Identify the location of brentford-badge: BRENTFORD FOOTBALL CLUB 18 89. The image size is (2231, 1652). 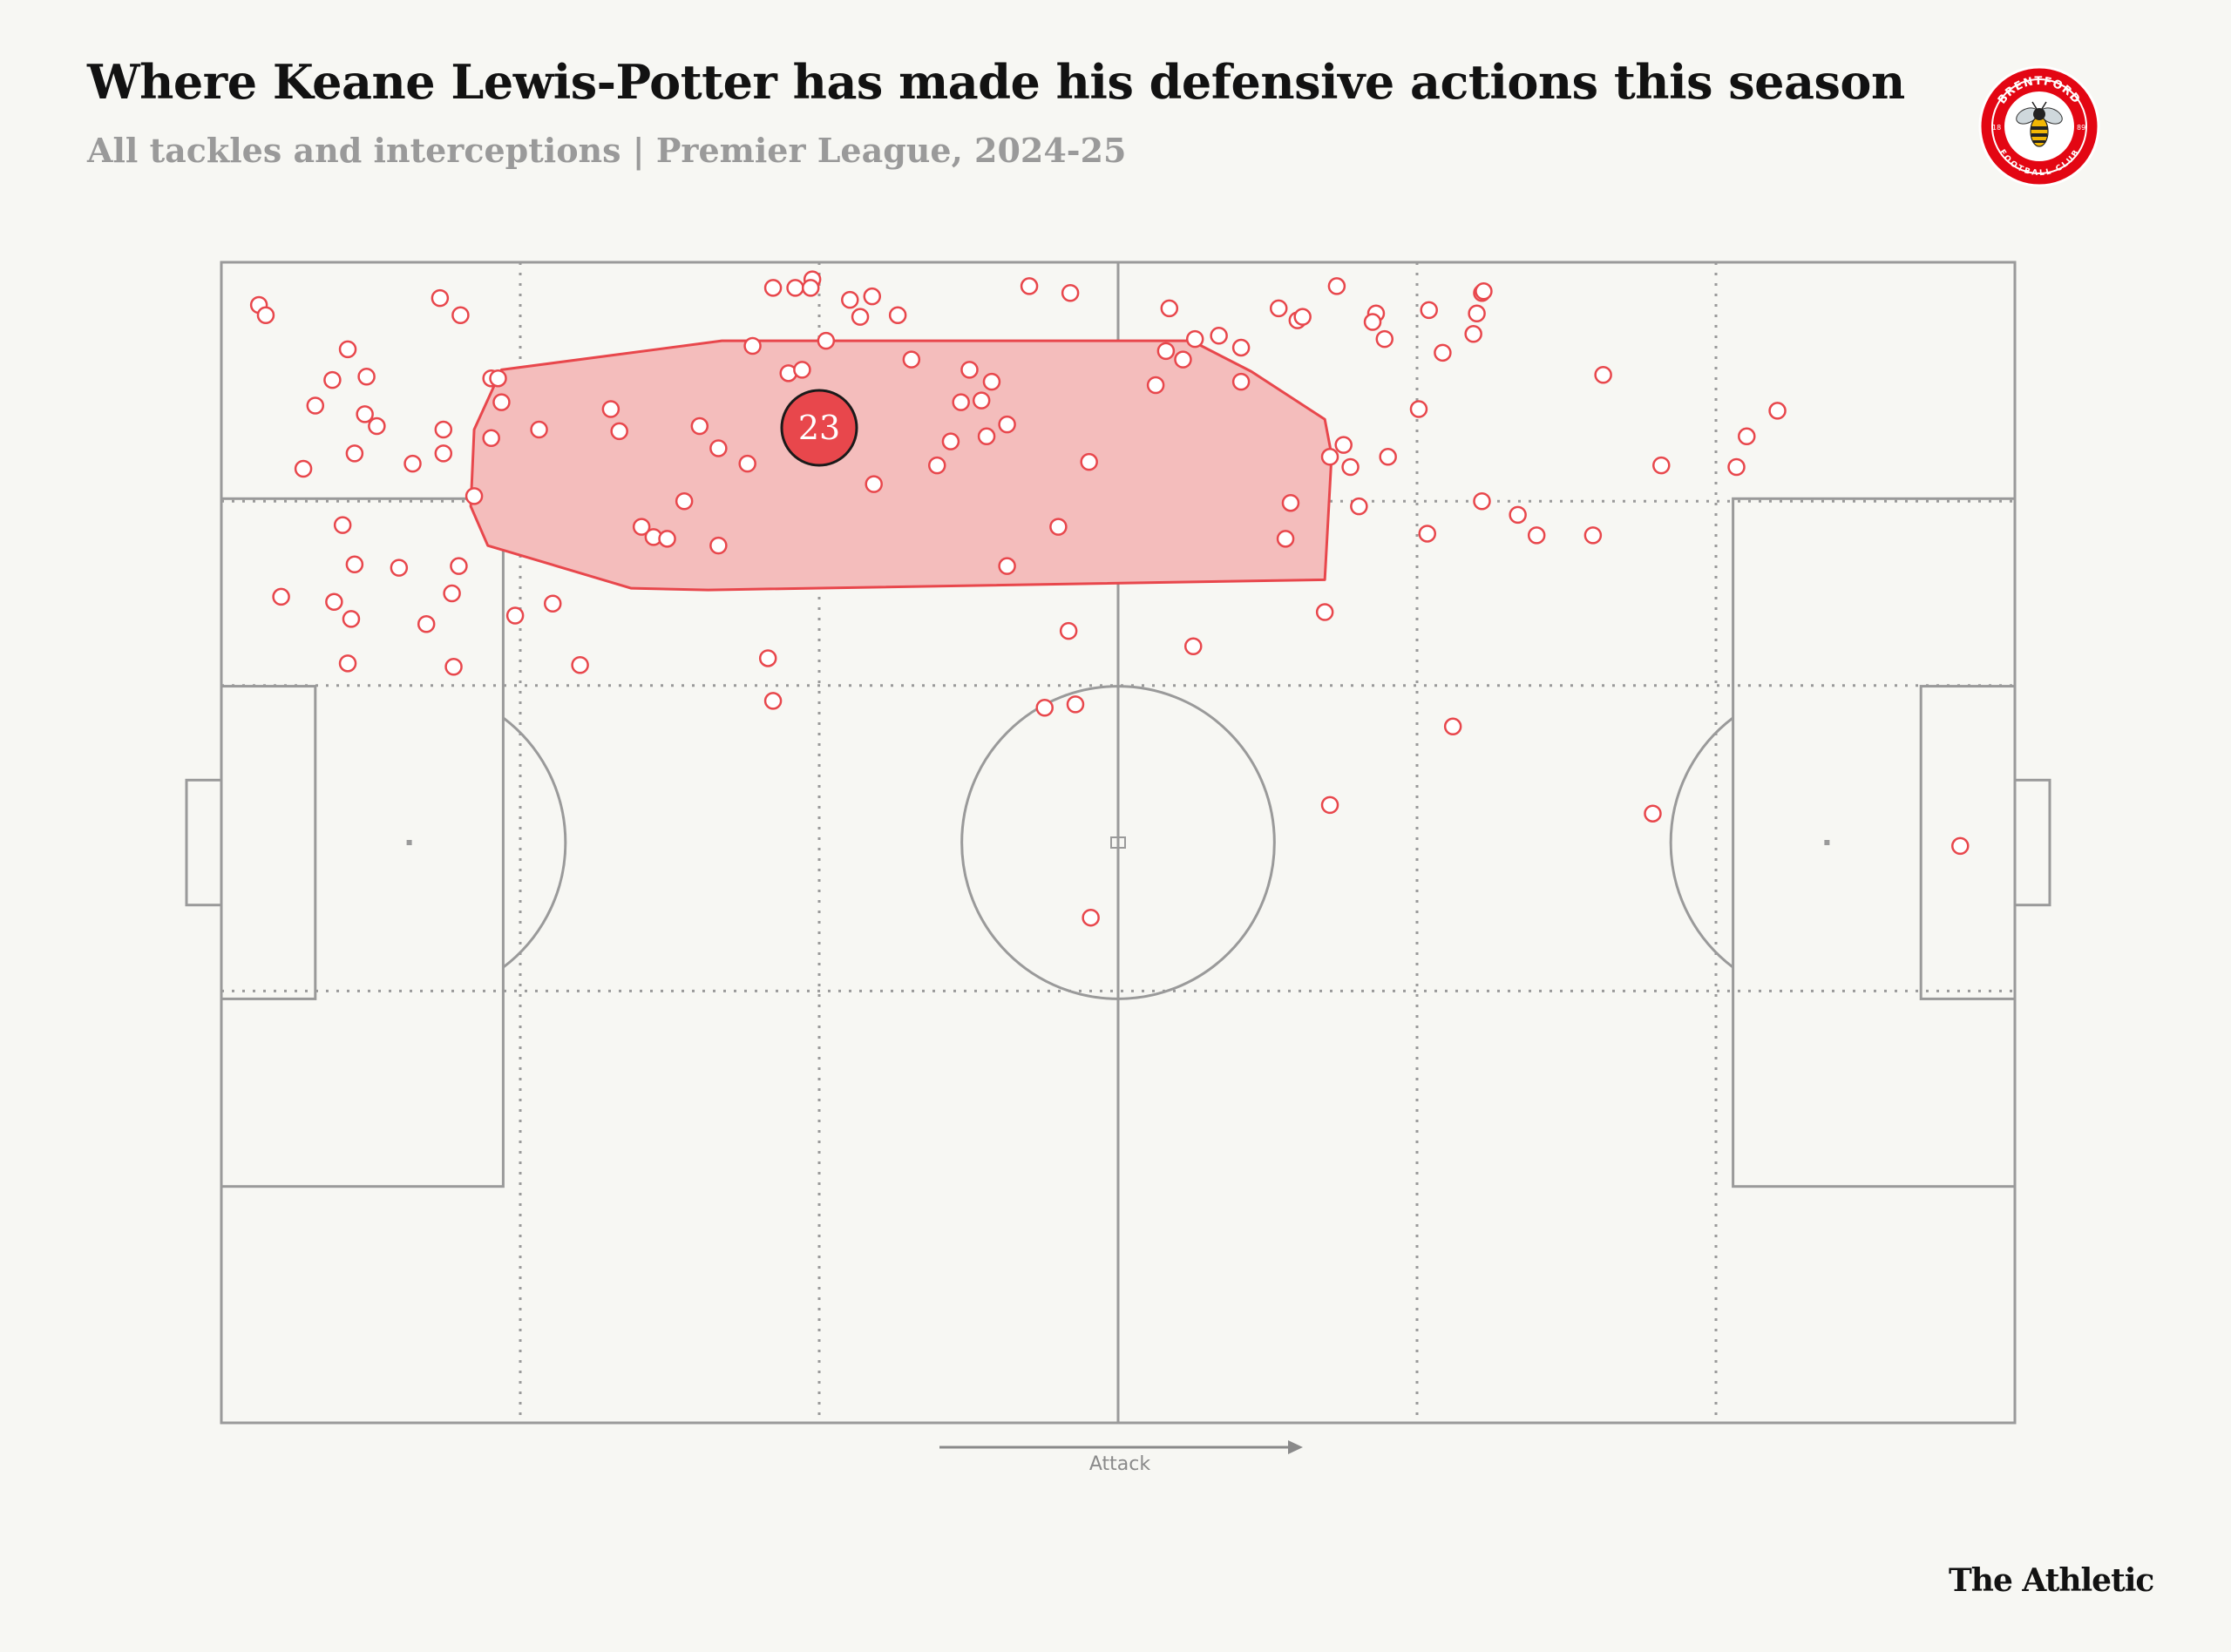
(2039, 126).